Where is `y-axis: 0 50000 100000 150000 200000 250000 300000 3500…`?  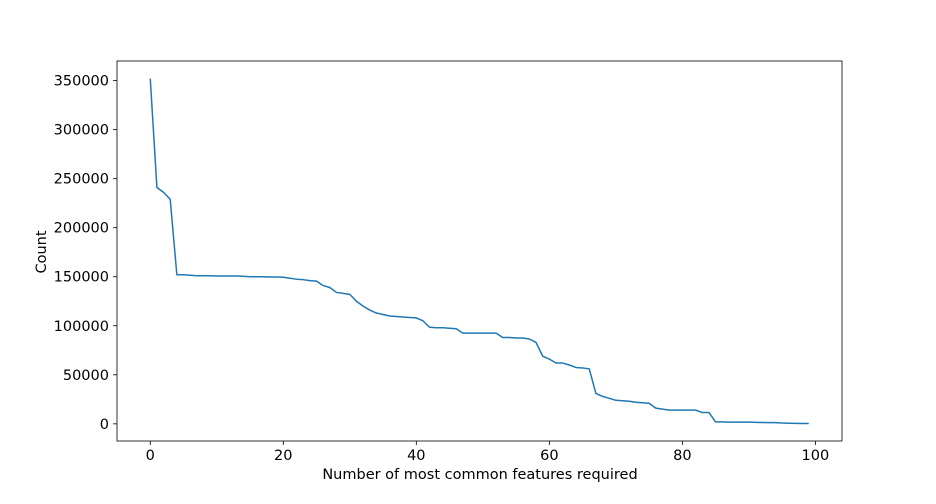
y-axis: 0 50000 100000 150000 200000 250000 300000 3500… is located at coordinates (85, 253).